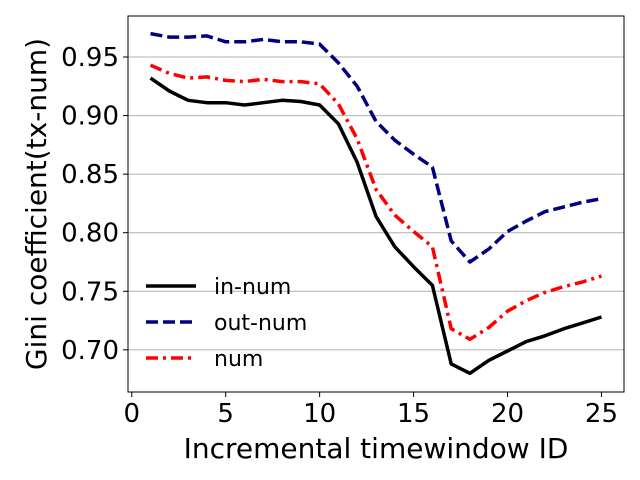 The height and width of the screenshot is (480, 640). What do you see at coordinates (90, 292) in the screenshot?
I see `y-tick-label: 0.75` at bounding box center [90, 292].